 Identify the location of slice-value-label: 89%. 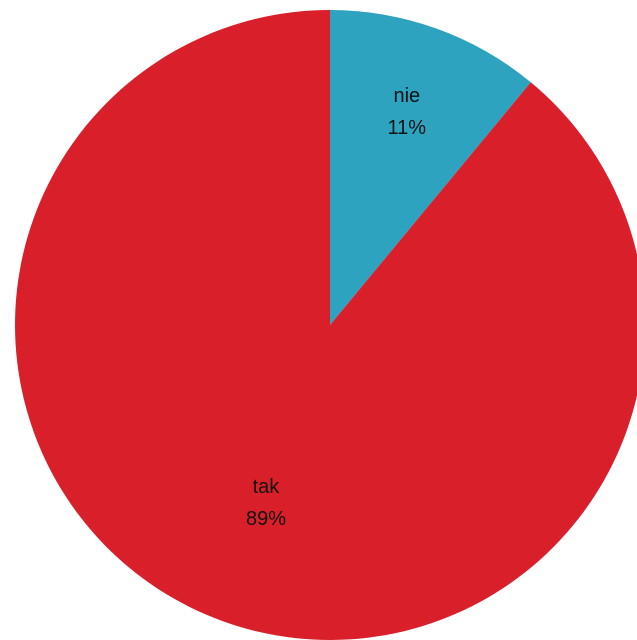
(266, 519).